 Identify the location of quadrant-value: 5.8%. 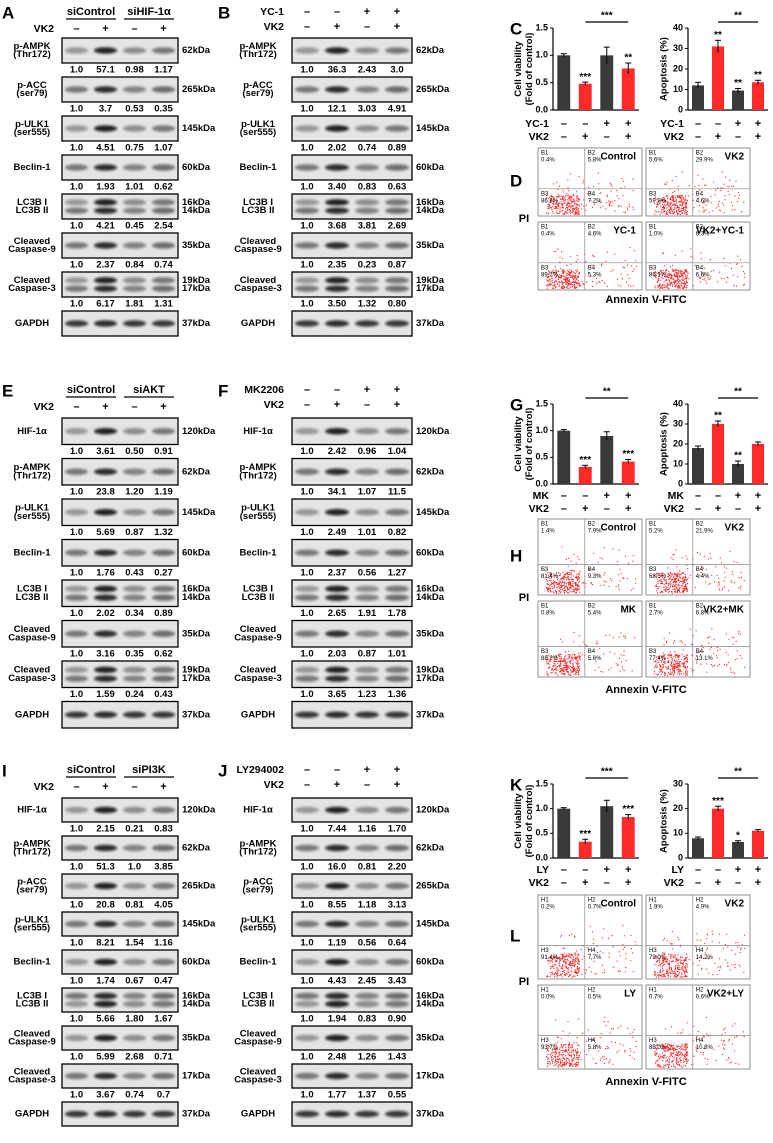
(595, 1048).